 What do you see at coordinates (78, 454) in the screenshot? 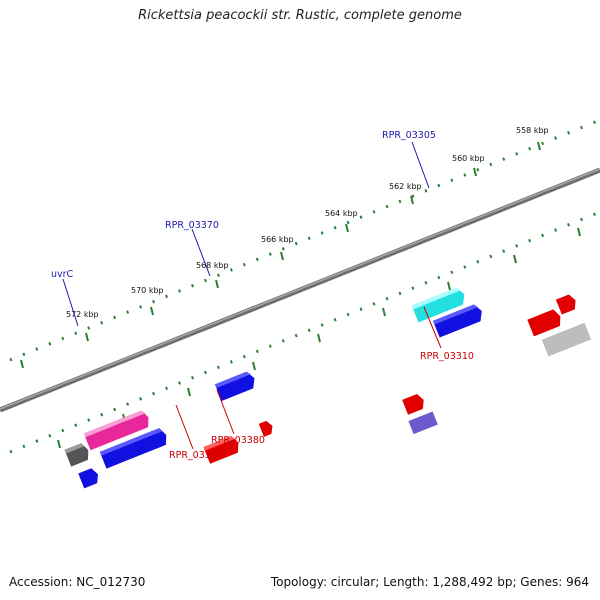
I see `feature-gray-small-left` at bounding box center [78, 454].